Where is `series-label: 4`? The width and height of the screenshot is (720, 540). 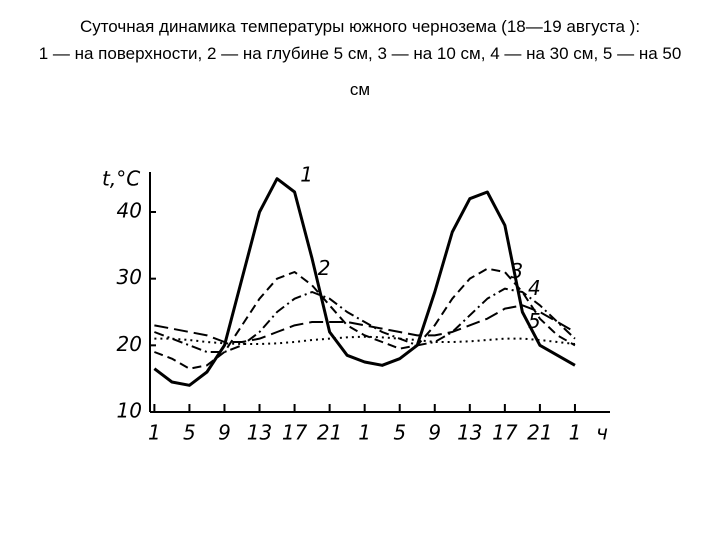
series-label: 4 is located at coordinates (534, 288).